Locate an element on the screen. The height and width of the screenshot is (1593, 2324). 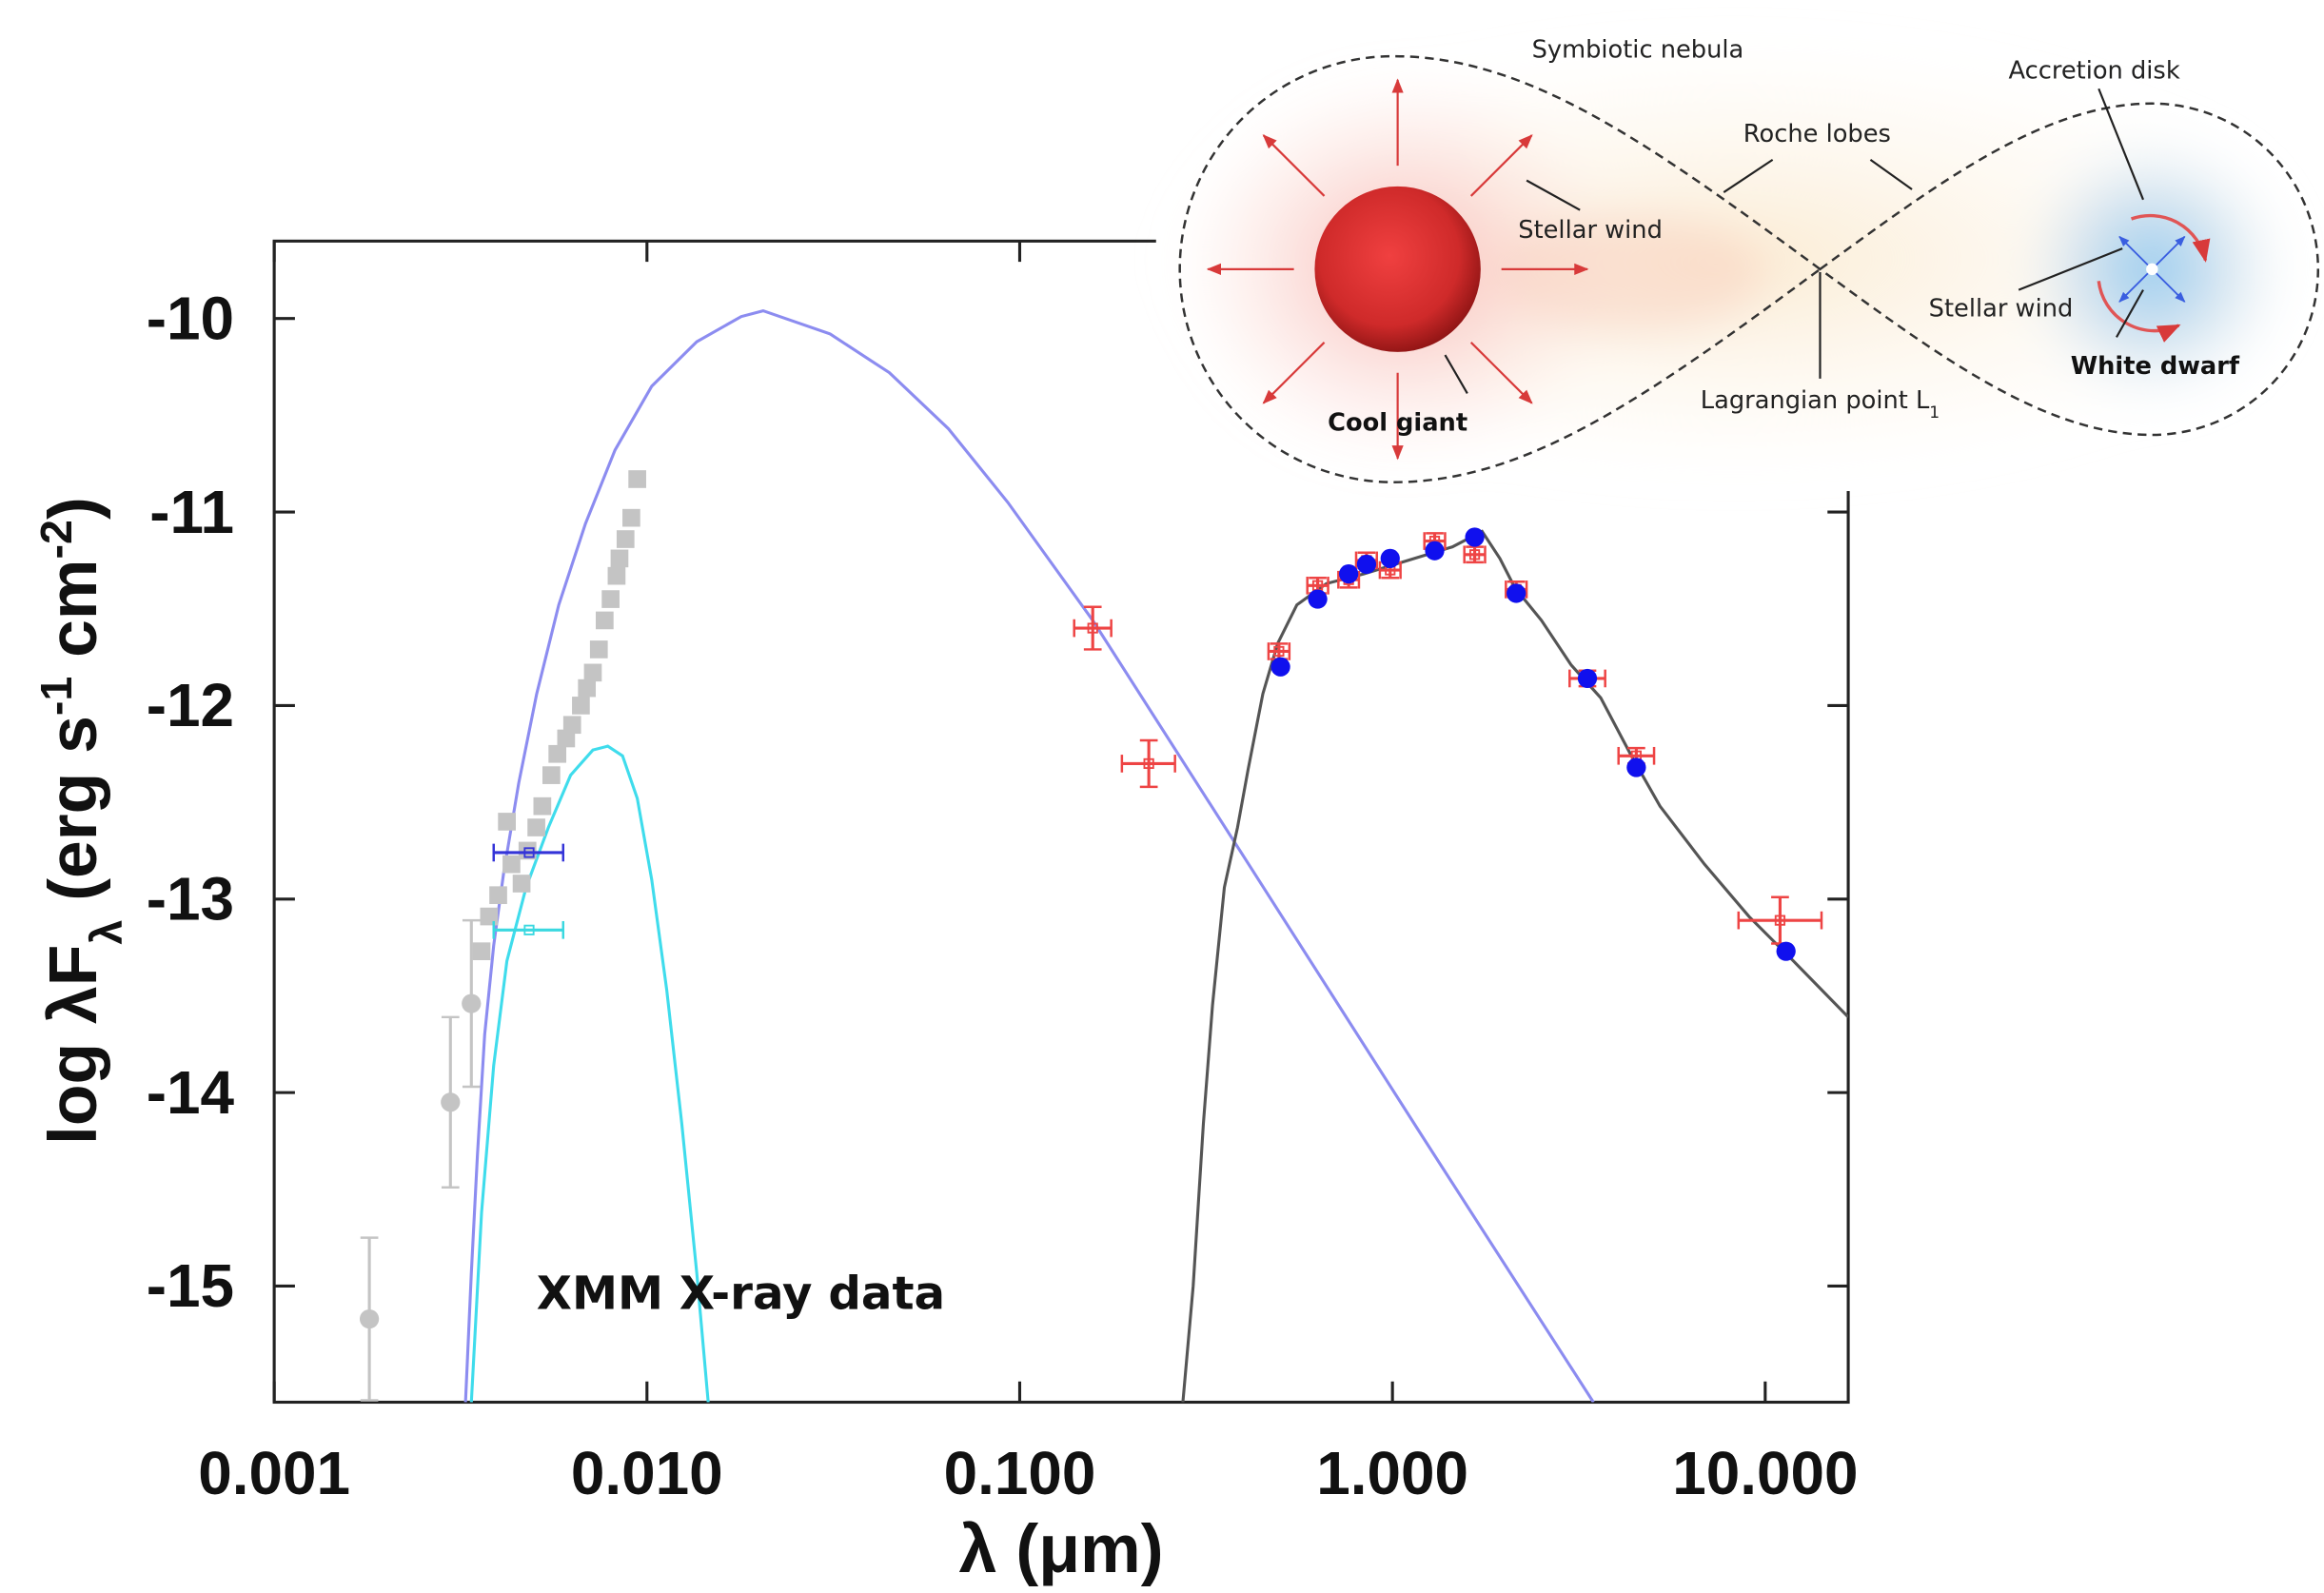
x-tick-label: 0.010 is located at coordinates (647, 1473).